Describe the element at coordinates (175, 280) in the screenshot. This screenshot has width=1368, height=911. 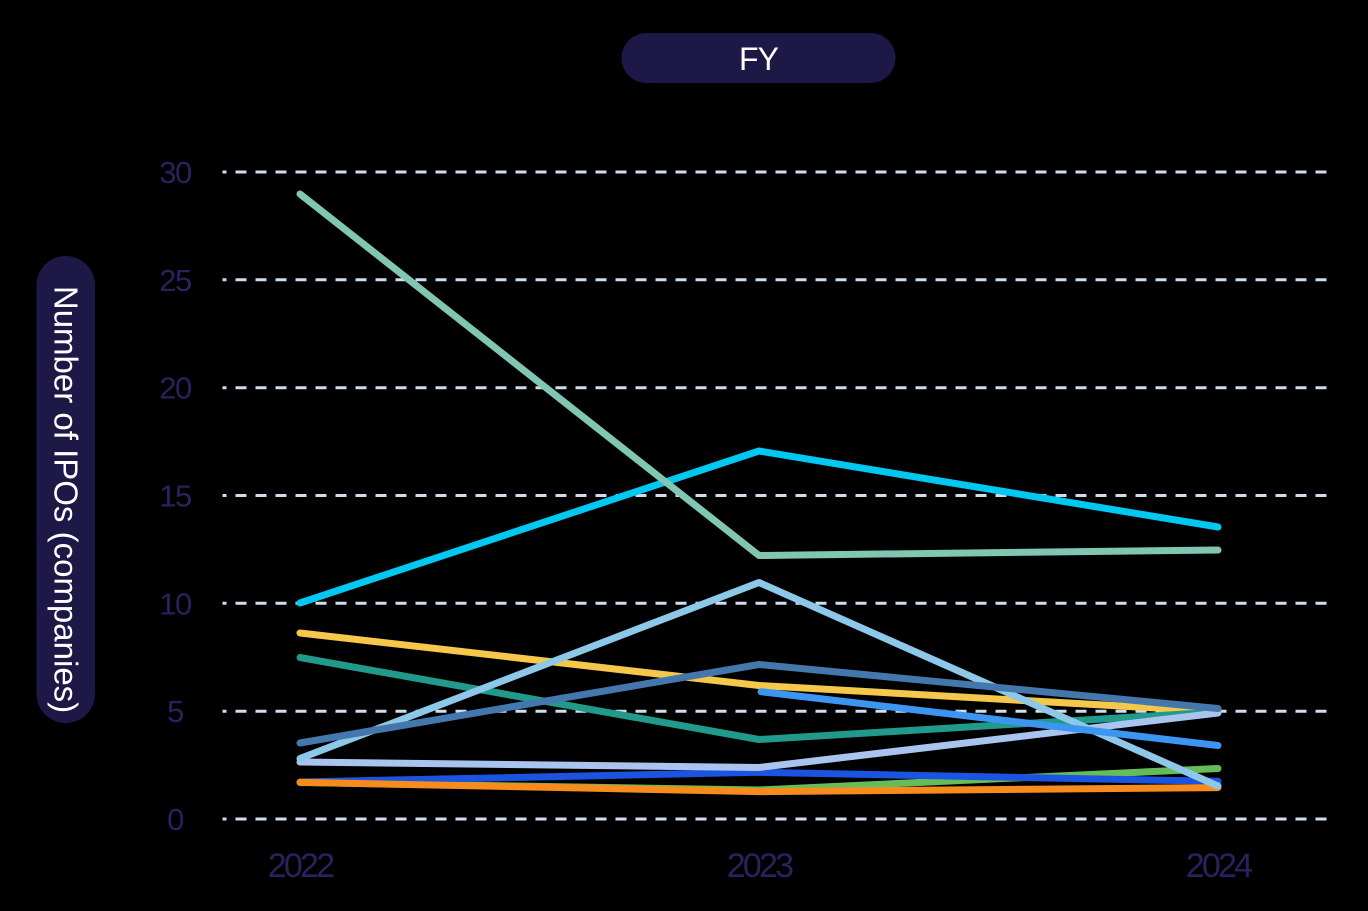
I see `svg-text: 25` at that location.